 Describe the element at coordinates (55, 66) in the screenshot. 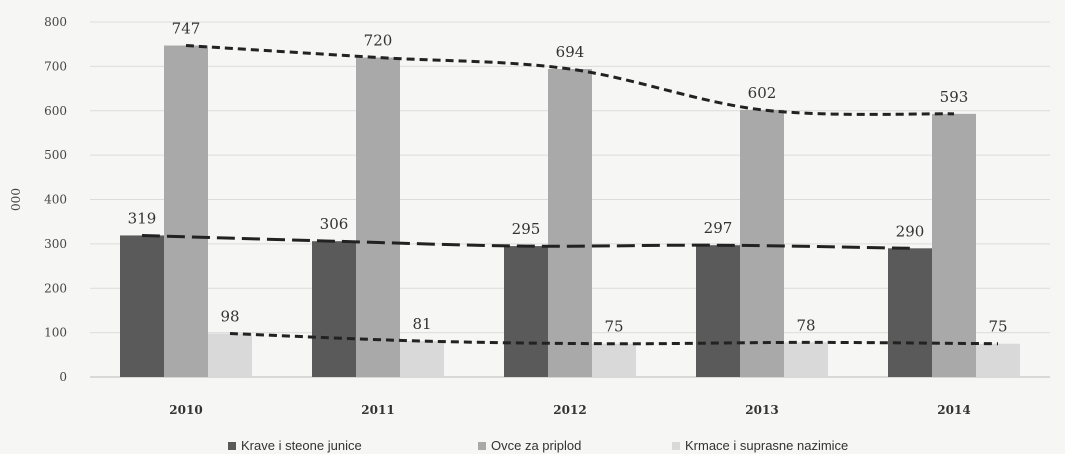

I see `y-tick-label: 700` at that location.